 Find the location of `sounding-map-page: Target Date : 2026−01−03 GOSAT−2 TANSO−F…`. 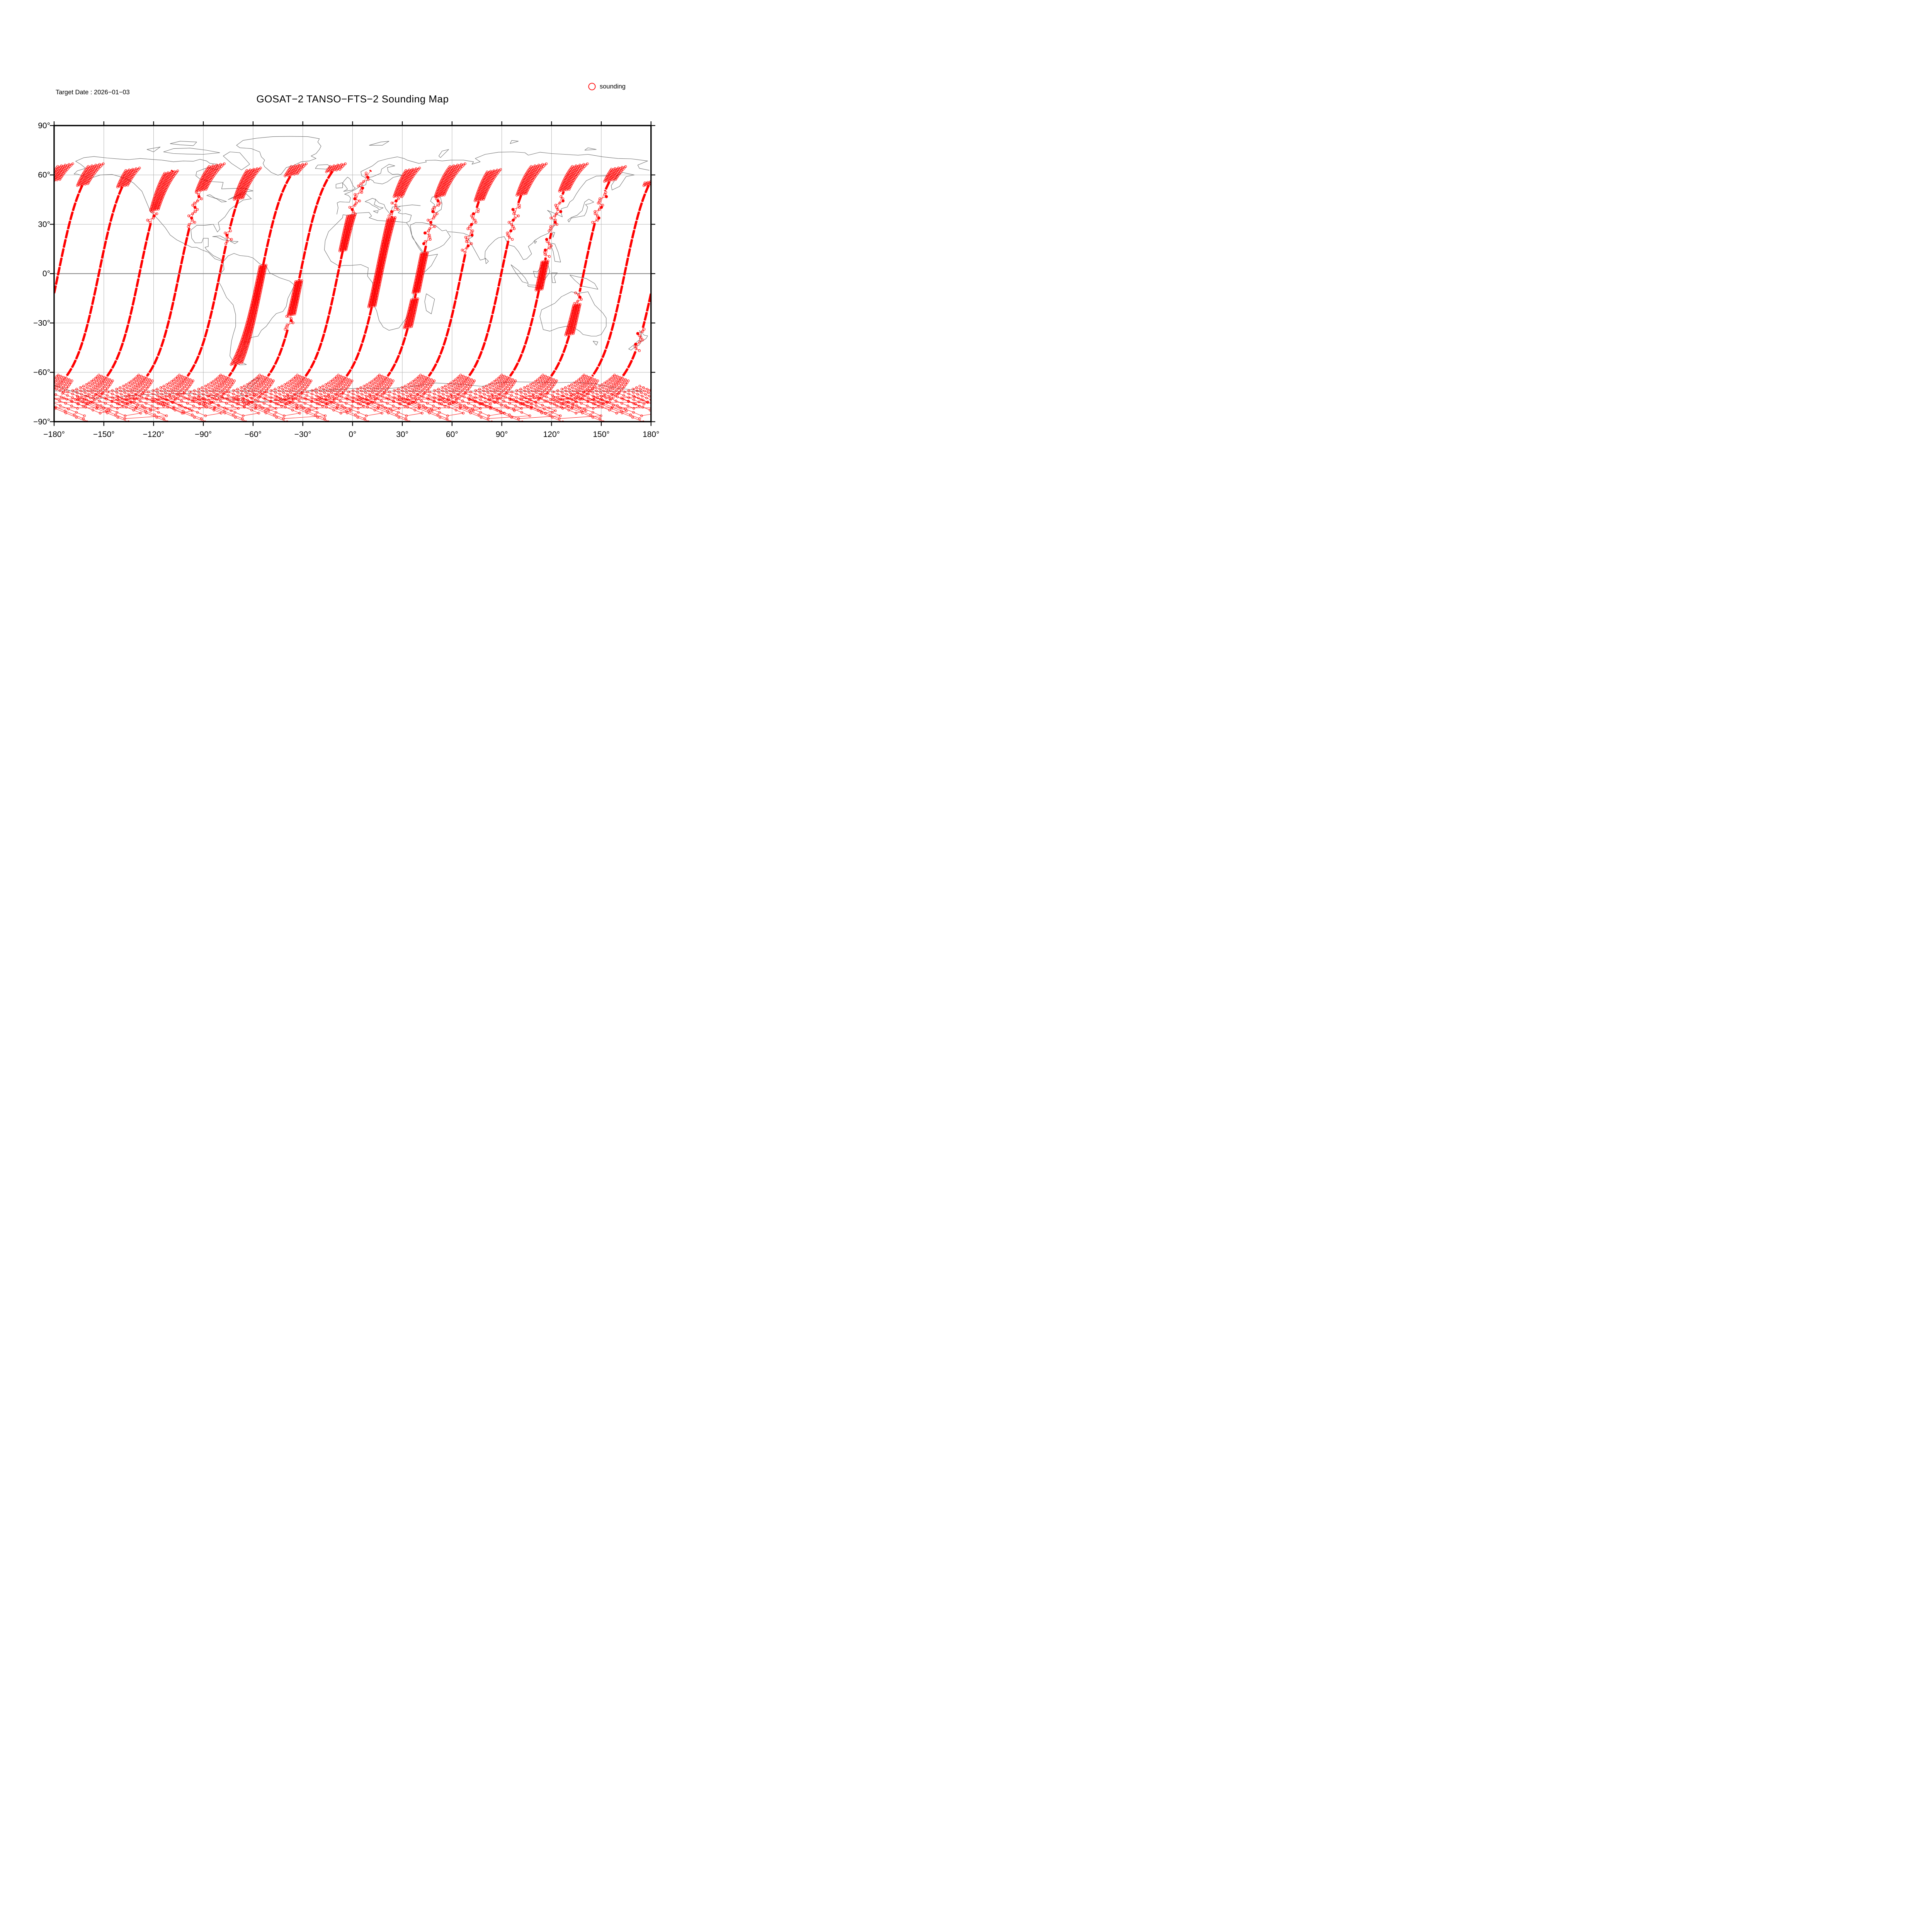

sounding-map-page: Target Date : 2026−01−03 GOSAT−2 TANSO−F… is located at coordinates (339, 239).